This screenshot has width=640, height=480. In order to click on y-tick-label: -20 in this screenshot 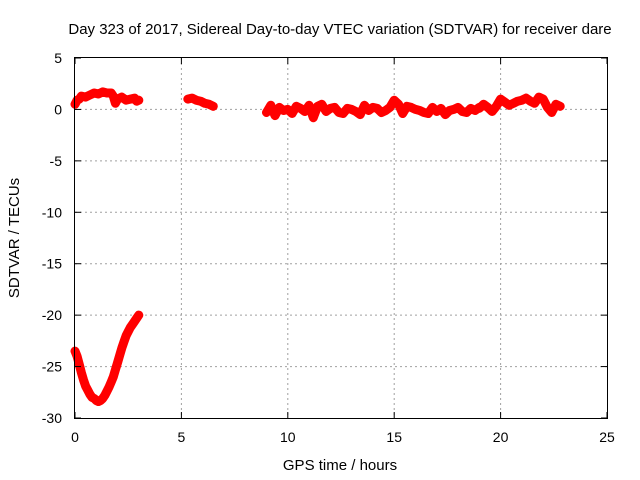, I will do `click(52, 315)`.